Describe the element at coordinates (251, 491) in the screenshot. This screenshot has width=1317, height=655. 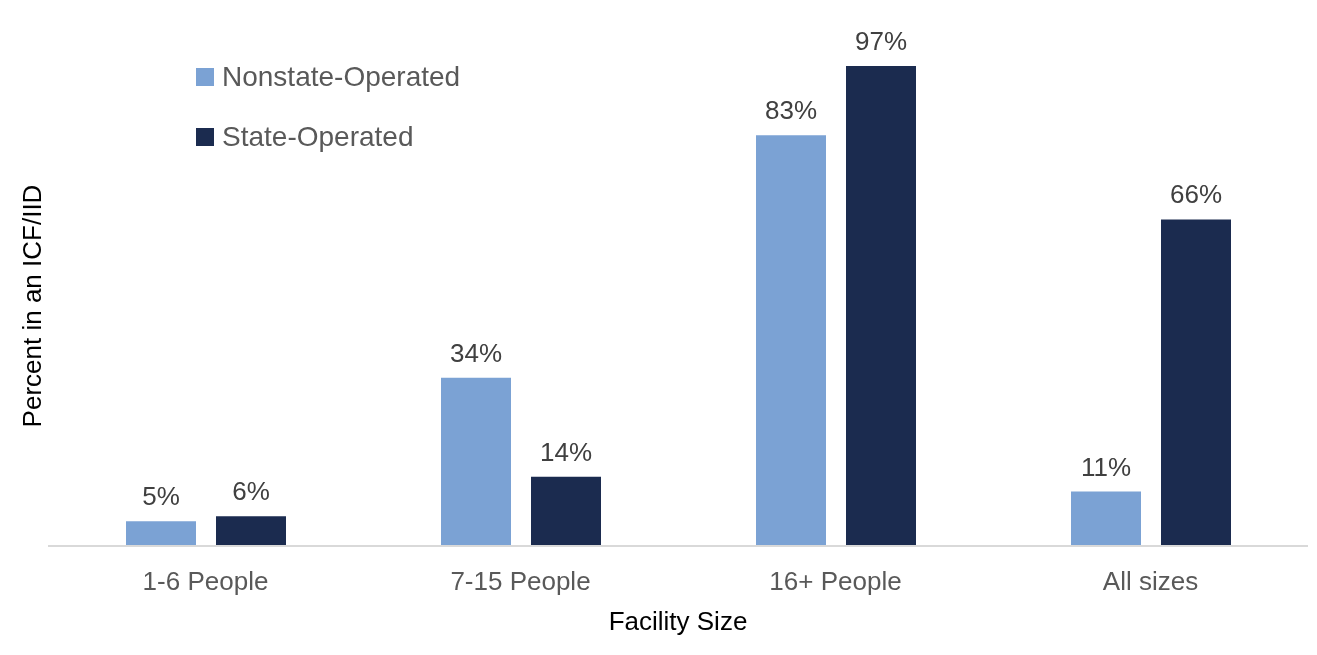
I see `data-label: 6%` at that location.